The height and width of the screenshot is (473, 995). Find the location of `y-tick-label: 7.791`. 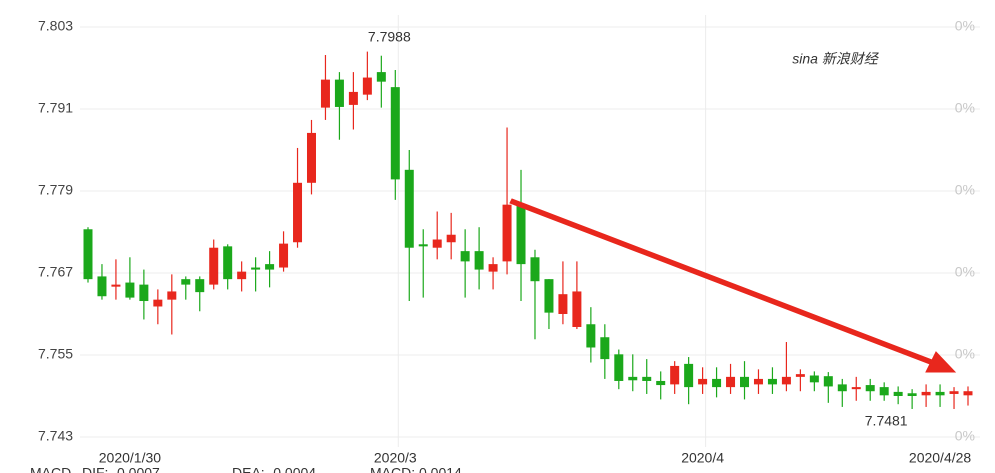

y-tick-label: 7.791 is located at coordinates (55, 108).